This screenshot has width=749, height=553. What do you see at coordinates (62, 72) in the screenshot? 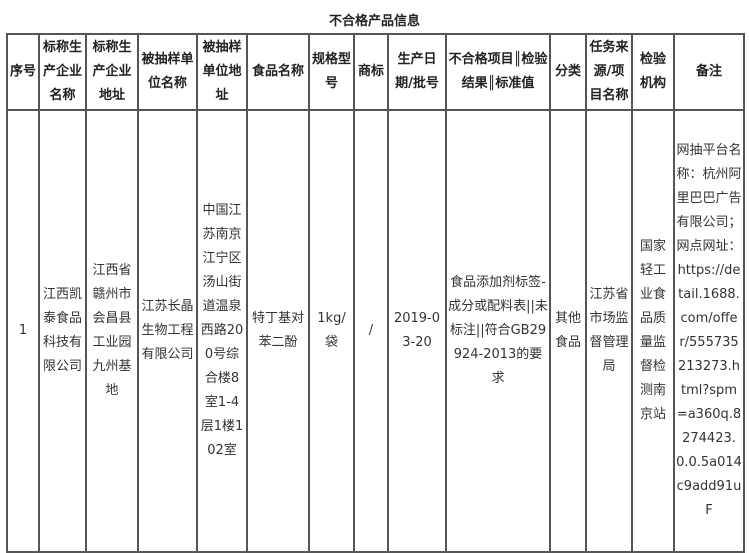
I see `header-cell: 标称生产企业名称` at bounding box center [62, 72].